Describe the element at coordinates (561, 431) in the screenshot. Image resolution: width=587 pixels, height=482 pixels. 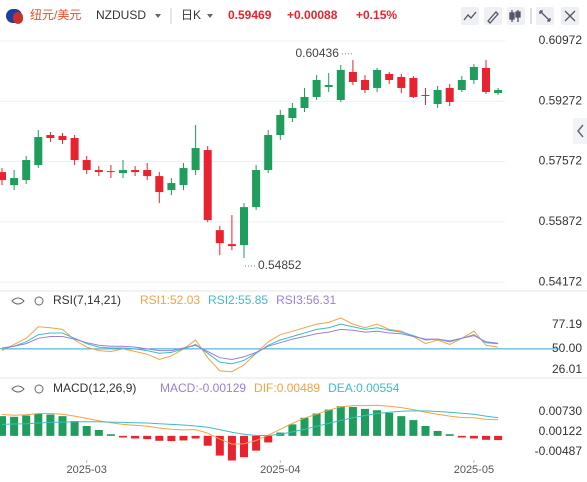
I see `y-tick-label: 0.00122` at that location.